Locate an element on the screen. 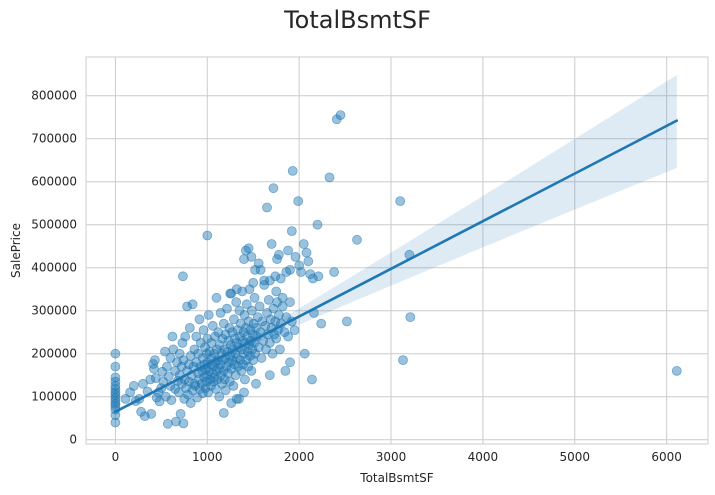 The height and width of the screenshot is (495, 715). y-tick-label: 100000 is located at coordinates (54, 397).